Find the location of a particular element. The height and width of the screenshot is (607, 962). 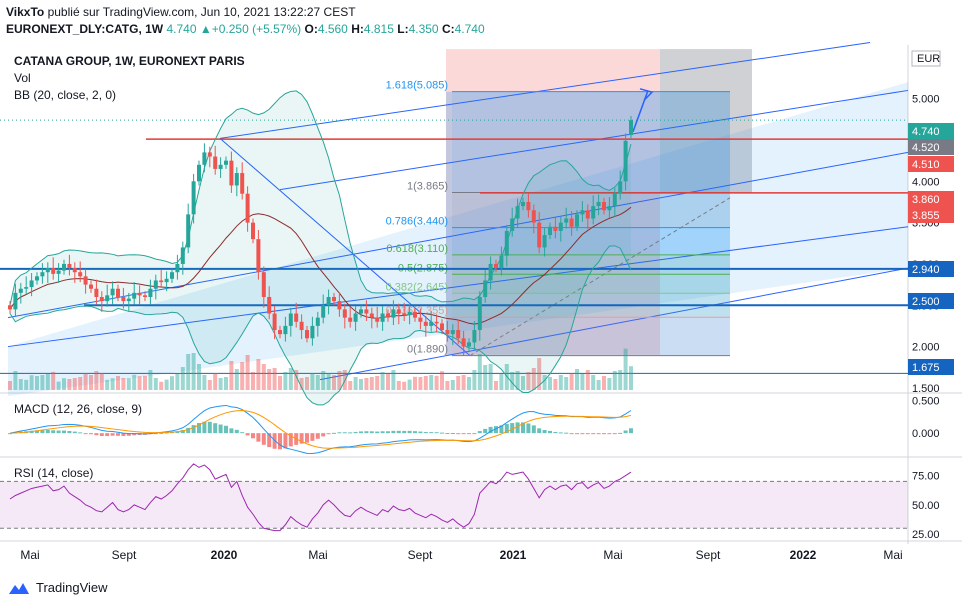

price-badge is located at coordinates (931, 164).